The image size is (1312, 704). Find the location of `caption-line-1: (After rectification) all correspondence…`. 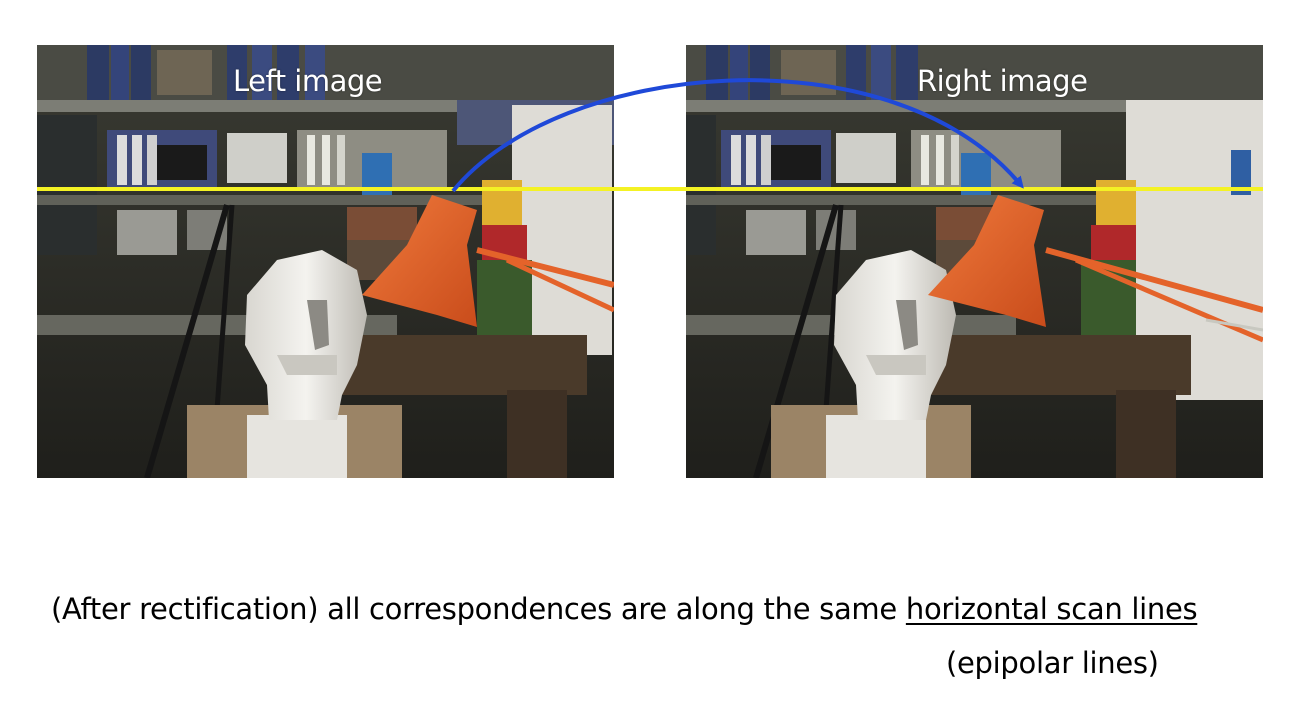

caption-line-1: (After rectification) all correspondence… is located at coordinates (624, 609).